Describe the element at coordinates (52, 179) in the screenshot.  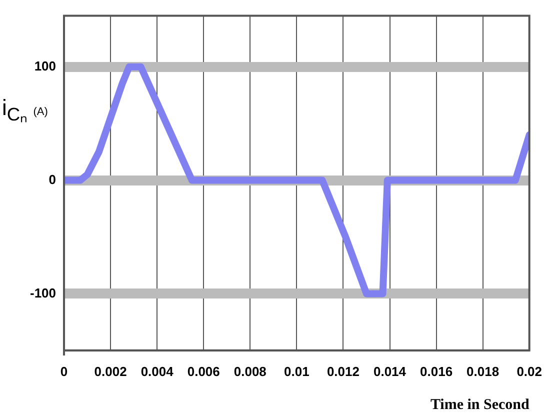
I see `y-tick-label: 0` at that location.